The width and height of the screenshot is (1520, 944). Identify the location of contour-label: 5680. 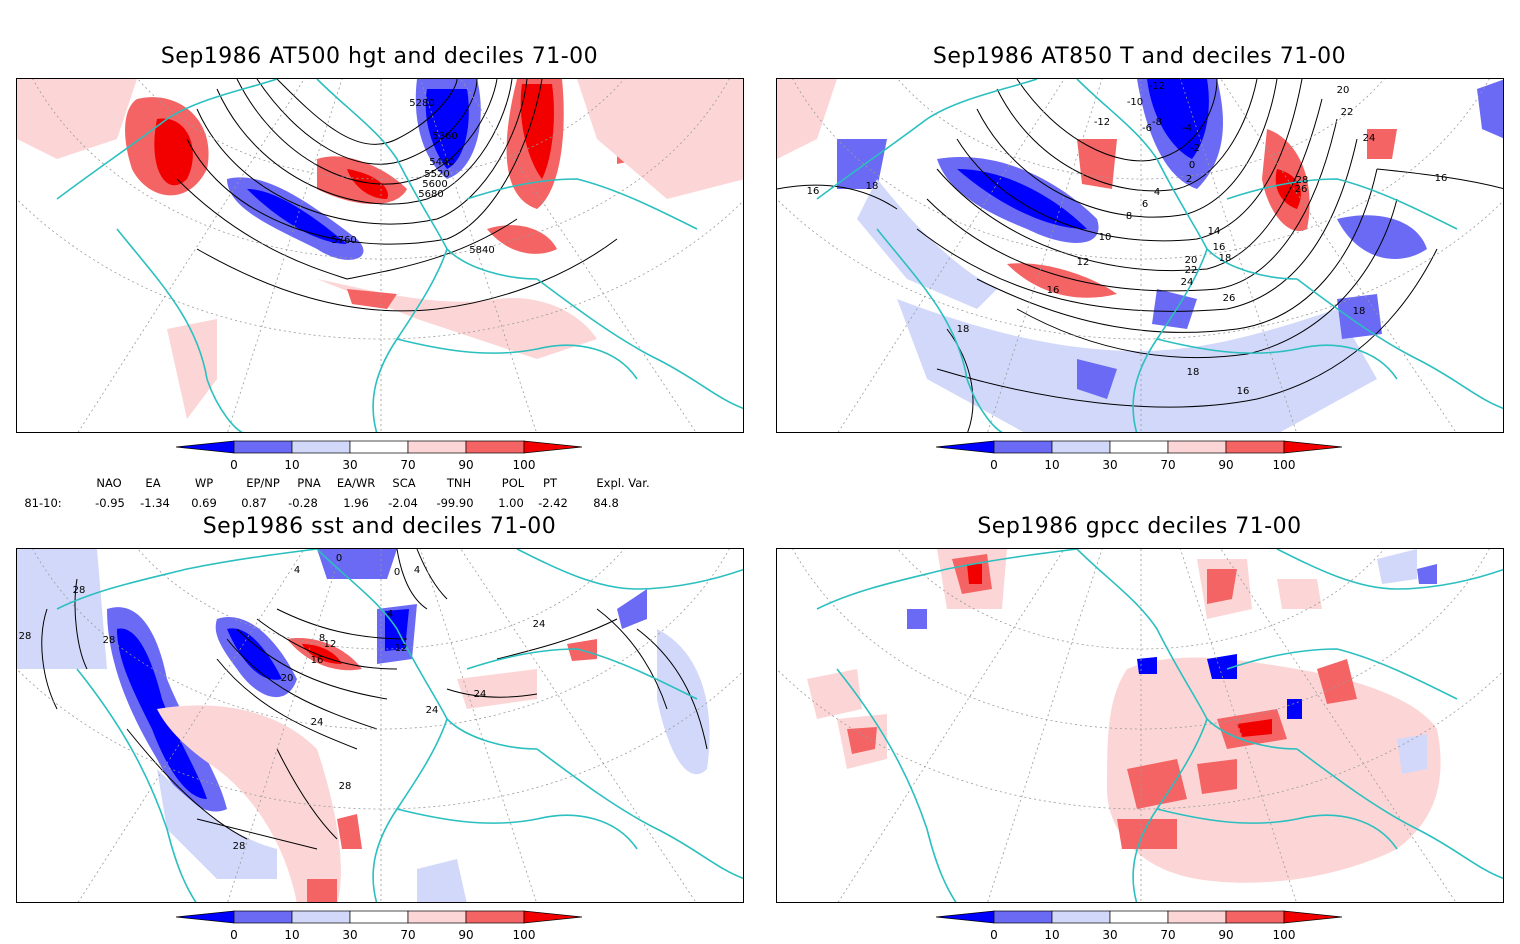
(430, 194).